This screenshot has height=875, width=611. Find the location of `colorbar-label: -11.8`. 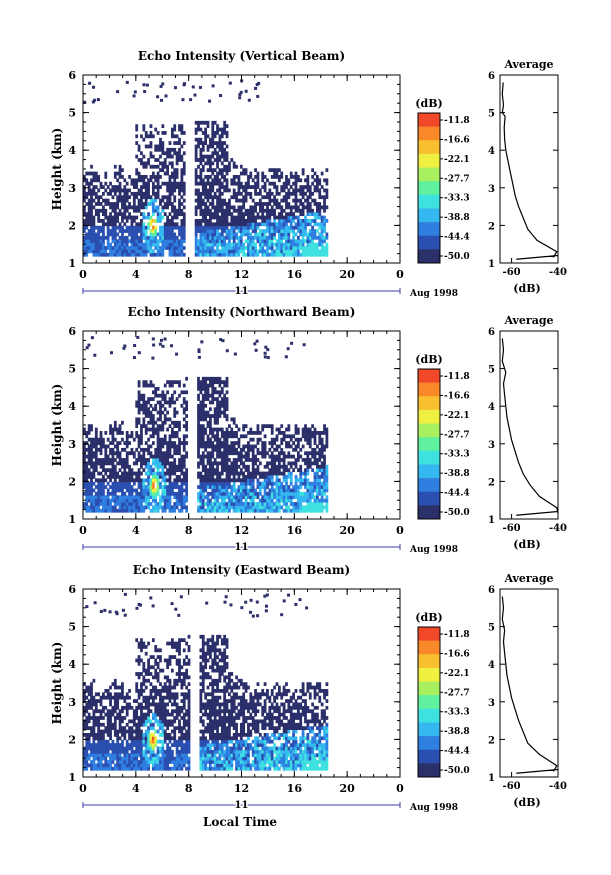

colorbar-label: -11.8 is located at coordinates (457, 121).